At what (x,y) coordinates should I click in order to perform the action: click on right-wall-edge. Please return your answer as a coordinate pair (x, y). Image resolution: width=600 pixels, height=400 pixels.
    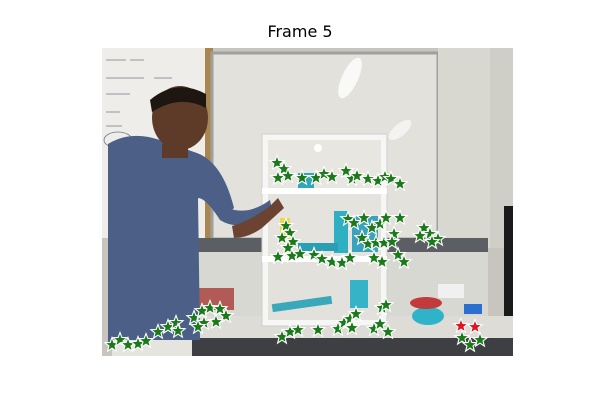
    Looking at the image, I should click on (501, 148).